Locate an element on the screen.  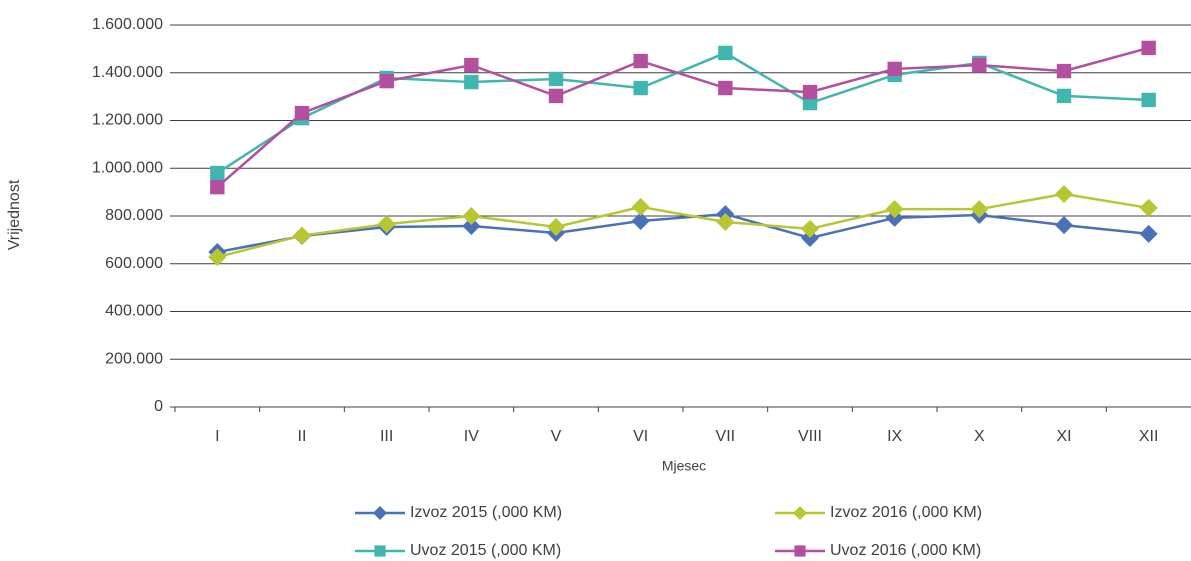
x-tick-label: III is located at coordinates (386, 436).